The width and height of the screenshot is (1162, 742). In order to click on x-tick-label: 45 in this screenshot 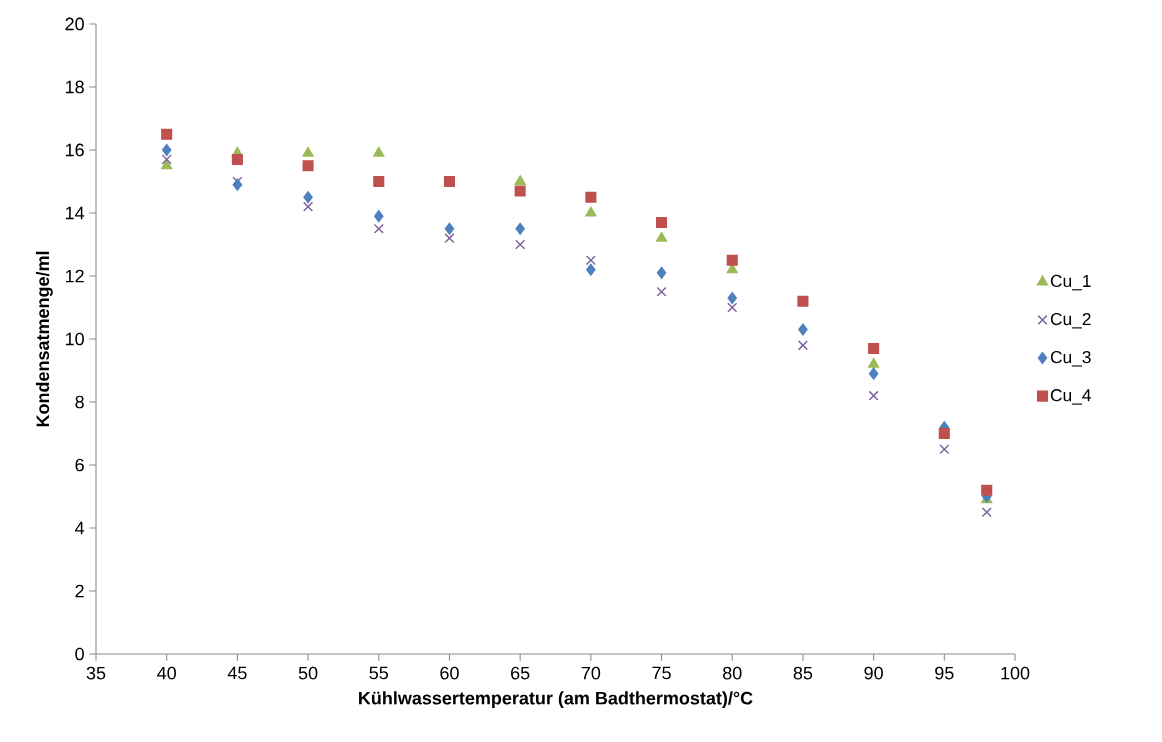, I will do `click(237, 673)`.